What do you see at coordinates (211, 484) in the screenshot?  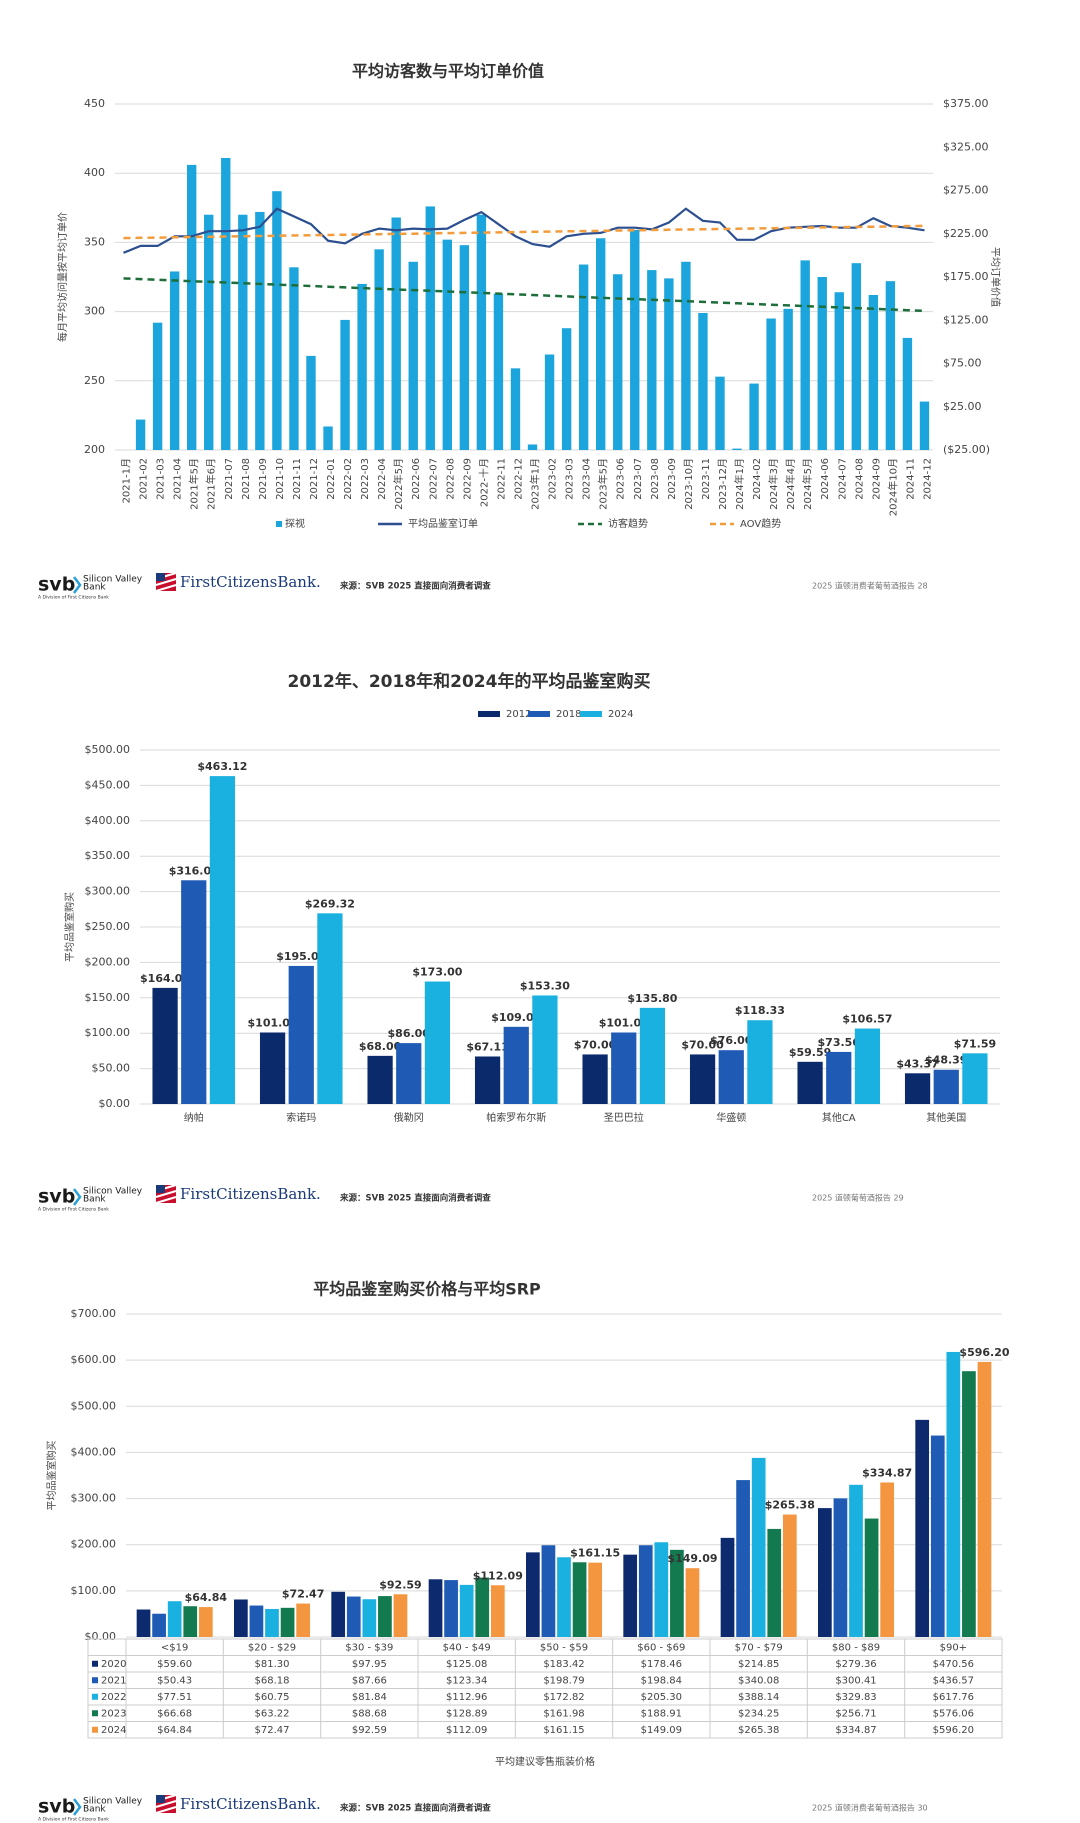 I see `x-tick-label: 2021年6月` at bounding box center [211, 484].